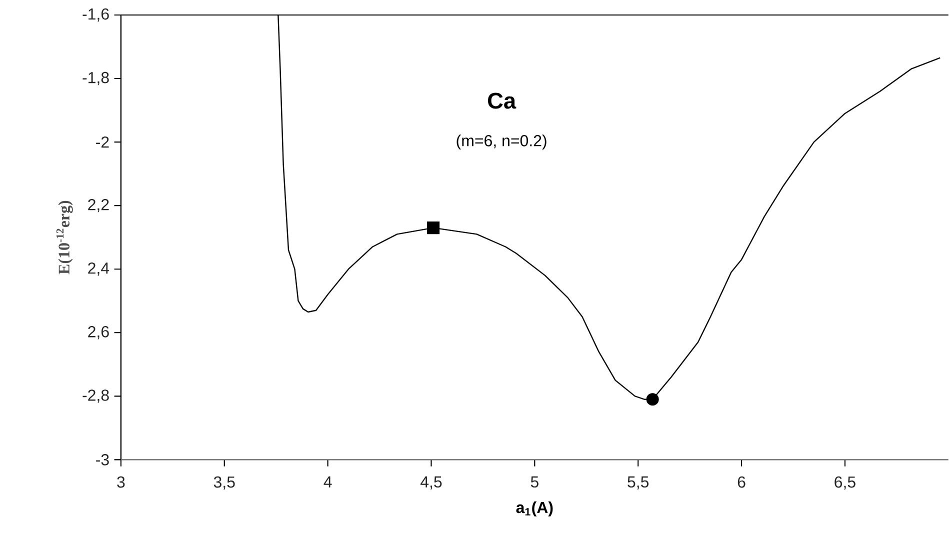  I want to click on x-tick-label: 5, so click(534, 482).